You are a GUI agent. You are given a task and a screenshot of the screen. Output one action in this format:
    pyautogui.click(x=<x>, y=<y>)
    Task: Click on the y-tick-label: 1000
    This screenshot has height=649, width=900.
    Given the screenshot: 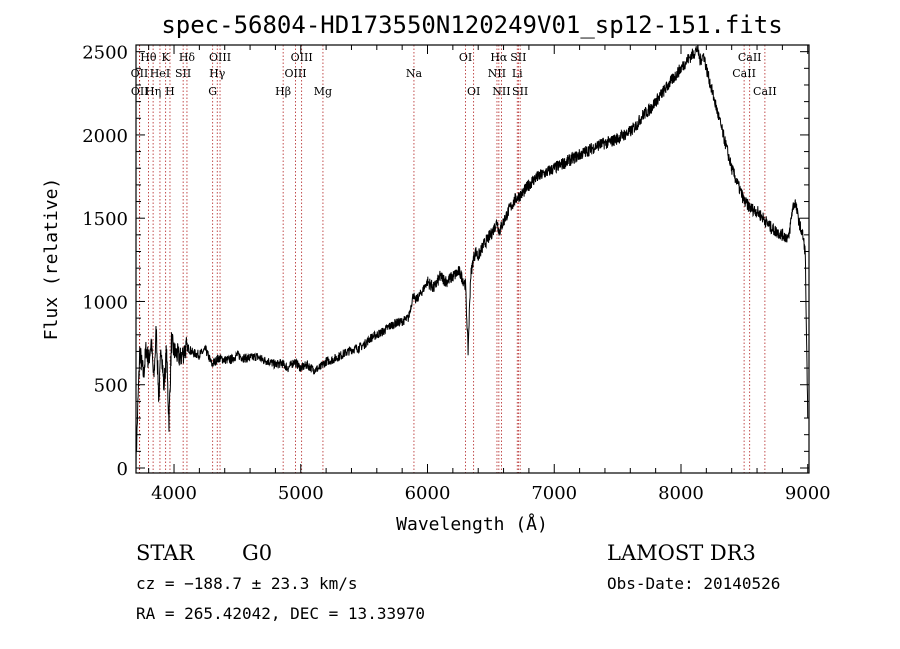 What is the action you would take?
    pyautogui.click(x=105, y=302)
    